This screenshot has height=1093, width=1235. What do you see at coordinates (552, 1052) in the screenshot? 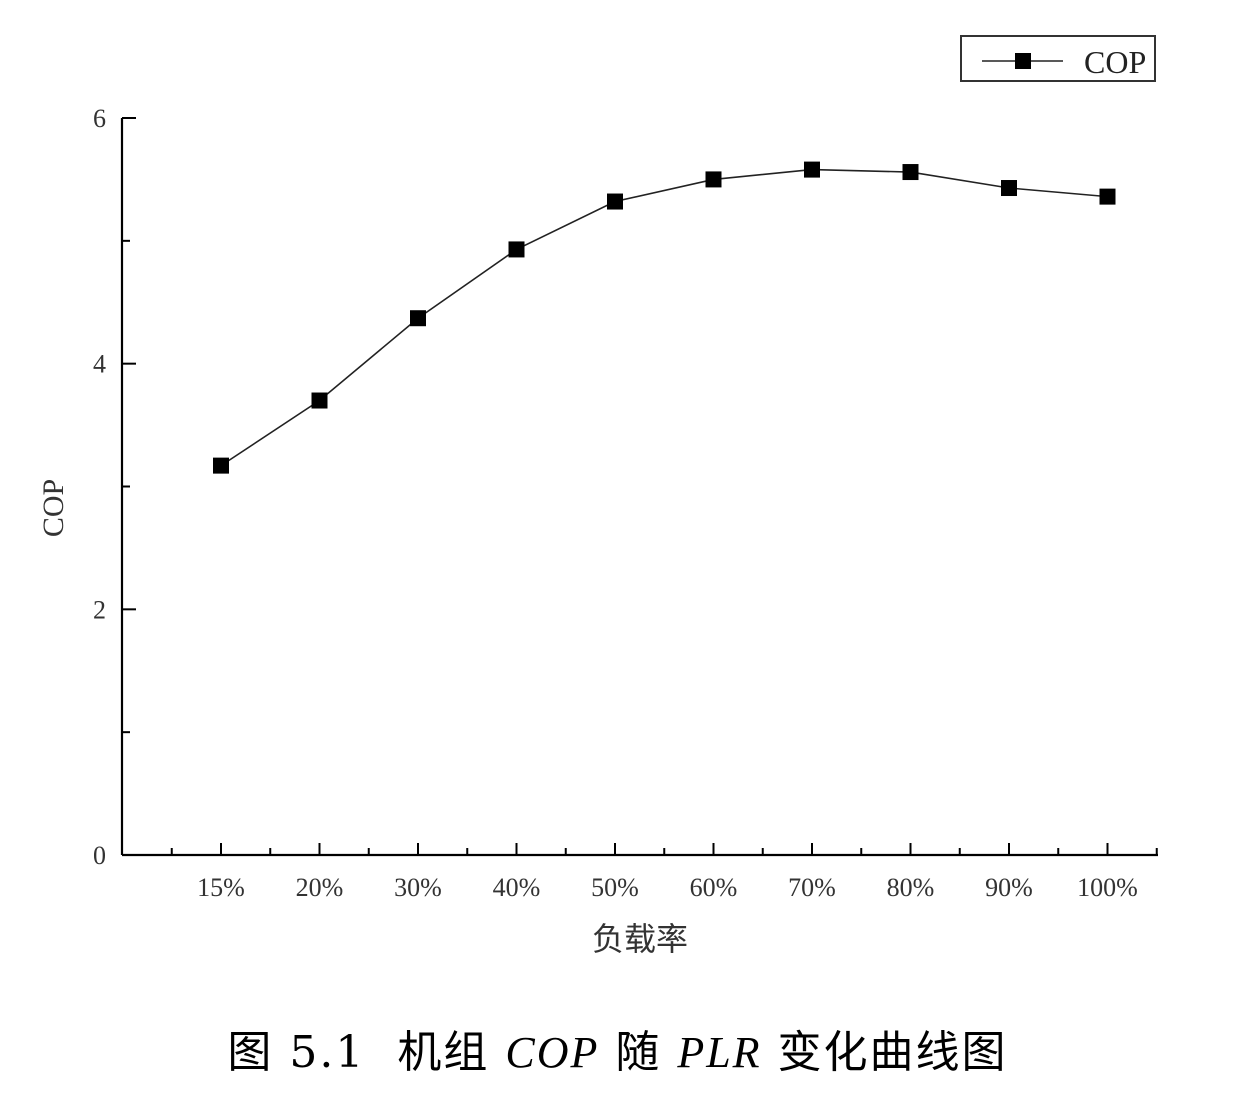
I see `caption-term-cop: COP` at bounding box center [552, 1052].